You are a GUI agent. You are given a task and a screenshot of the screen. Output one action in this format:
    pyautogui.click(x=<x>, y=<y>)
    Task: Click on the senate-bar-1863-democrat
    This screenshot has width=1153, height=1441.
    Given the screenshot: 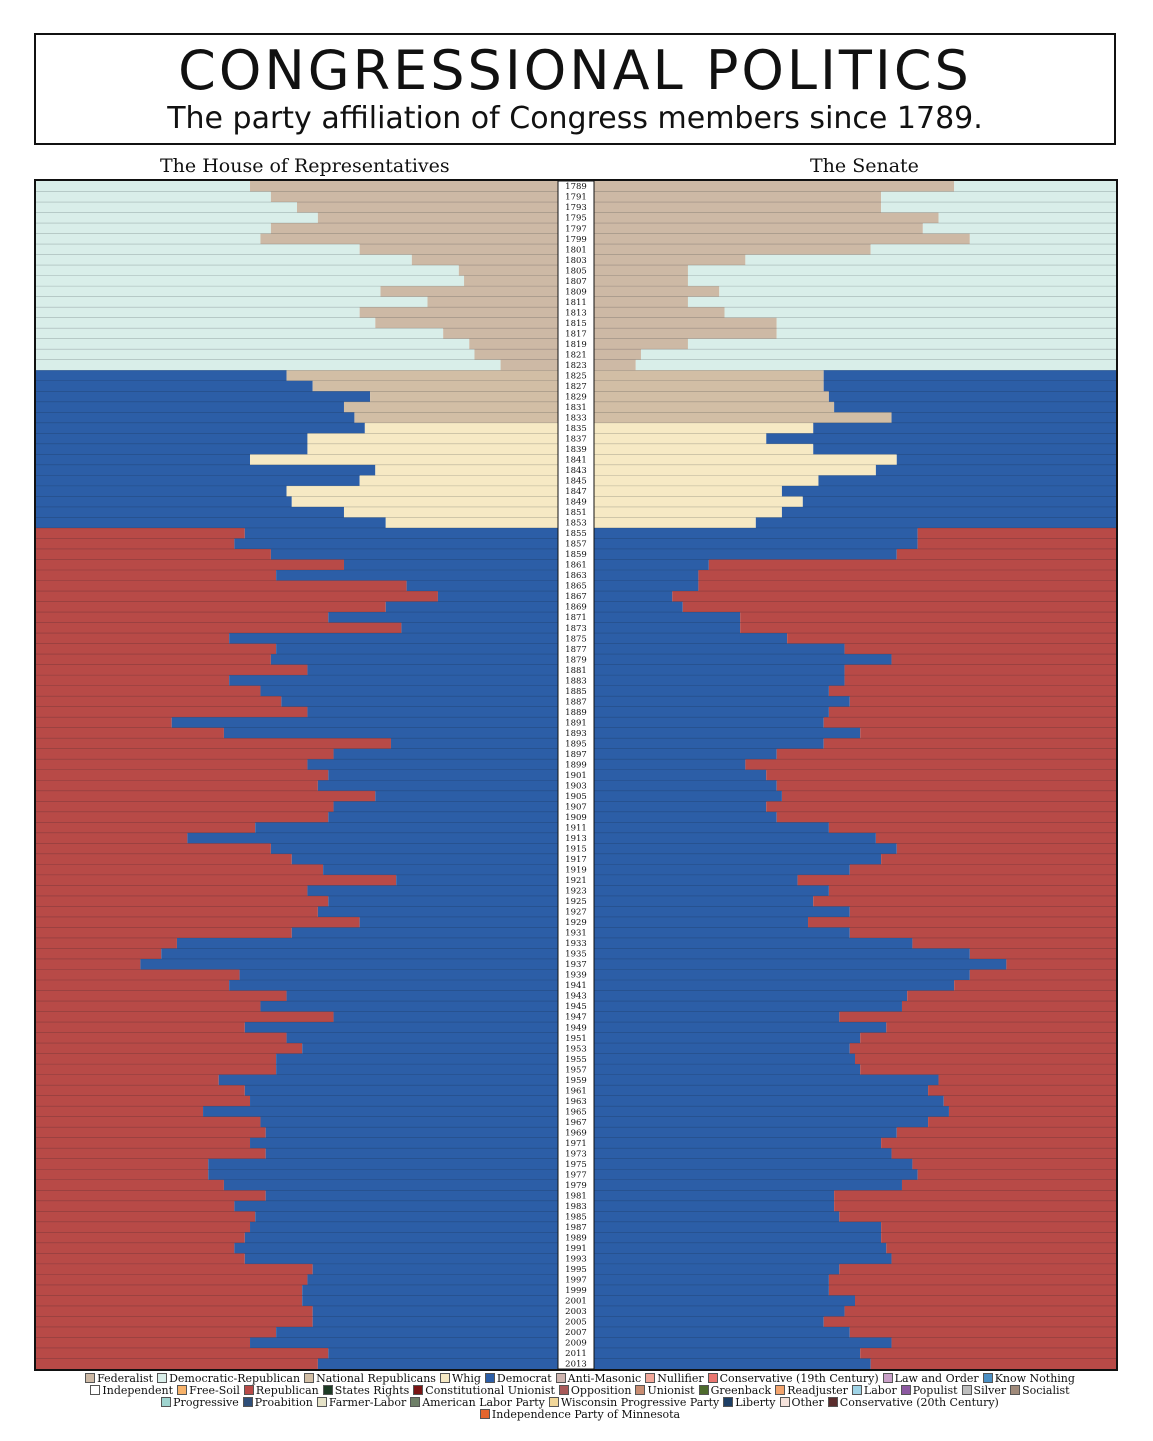 What is the action you would take?
    pyautogui.click(x=646, y=575)
    